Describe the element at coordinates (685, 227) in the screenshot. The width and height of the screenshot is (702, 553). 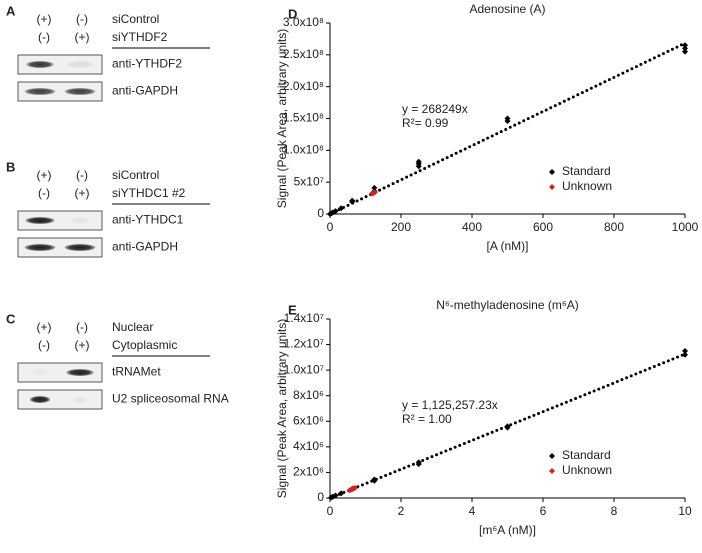
I see `x-tick-label: 1000` at that location.